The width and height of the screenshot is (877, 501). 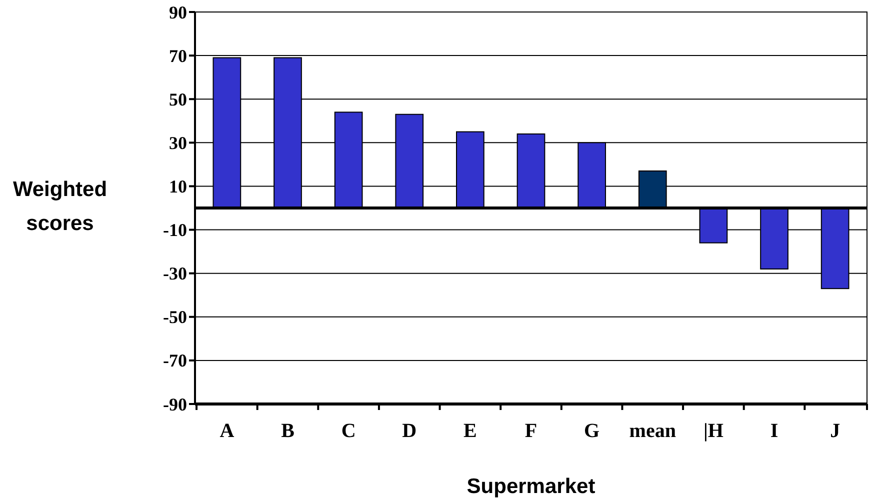 I want to click on y-tick-label: -70, so click(x=175, y=360).